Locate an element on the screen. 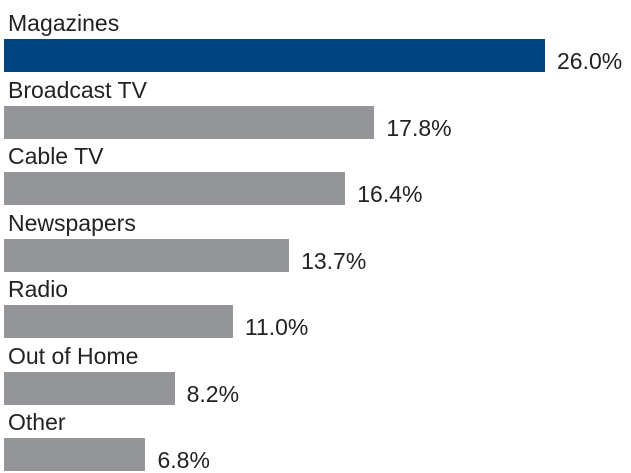 This screenshot has height=473, width=631. category-label: Cable TV is located at coordinates (56, 156).